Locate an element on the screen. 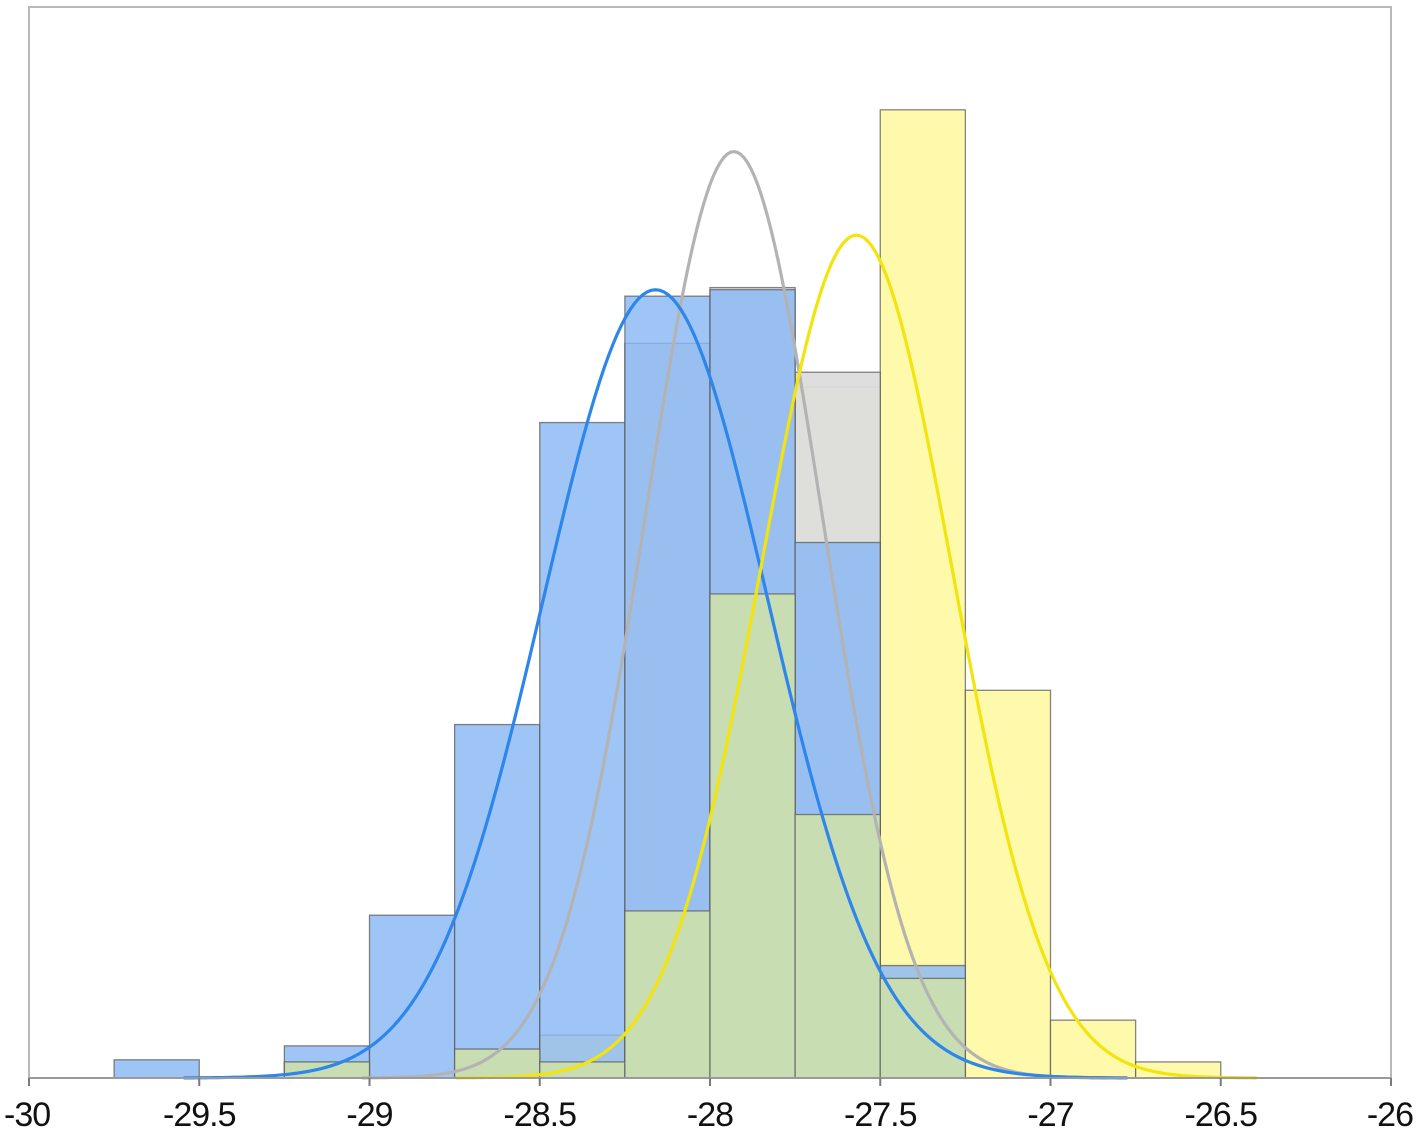  x-tick-label-7: -26.5 is located at coordinates (1221, 1115).